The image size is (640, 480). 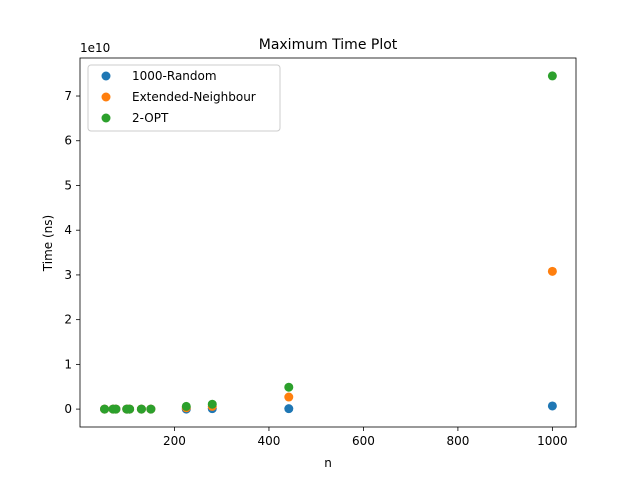 I want to click on x-tick-label: 1000, so click(x=552, y=441).